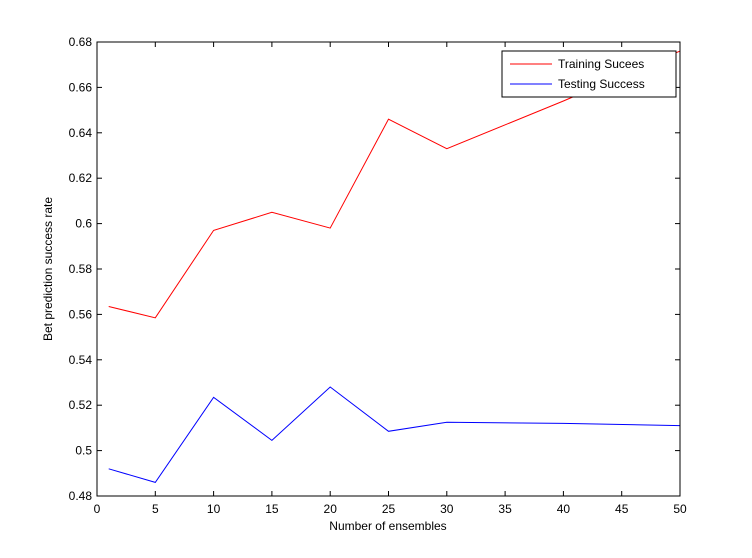 Image resolution: width=752 pixels, height=558 pixels. Describe the element at coordinates (81, 405) in the screenshot. I see `y-tick-label: 0.52` at that location.